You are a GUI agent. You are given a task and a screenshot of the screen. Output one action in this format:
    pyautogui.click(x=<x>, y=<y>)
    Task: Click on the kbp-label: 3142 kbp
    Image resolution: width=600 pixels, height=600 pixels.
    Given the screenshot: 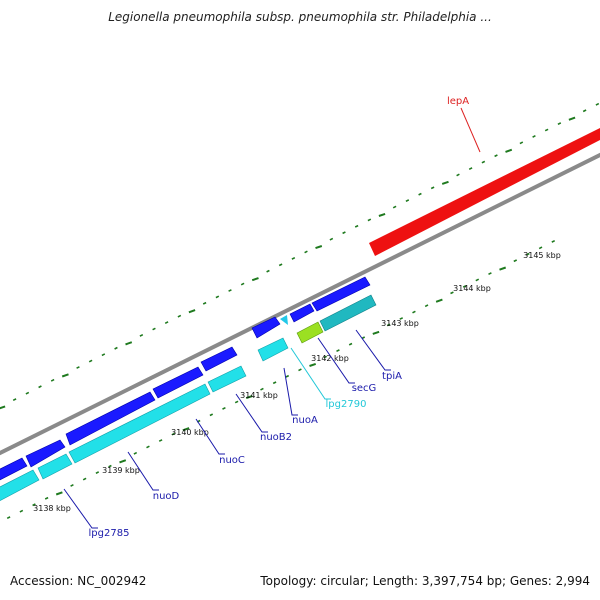 What is the action you would take?
    pyautogui.click(x=330, y=358)
    